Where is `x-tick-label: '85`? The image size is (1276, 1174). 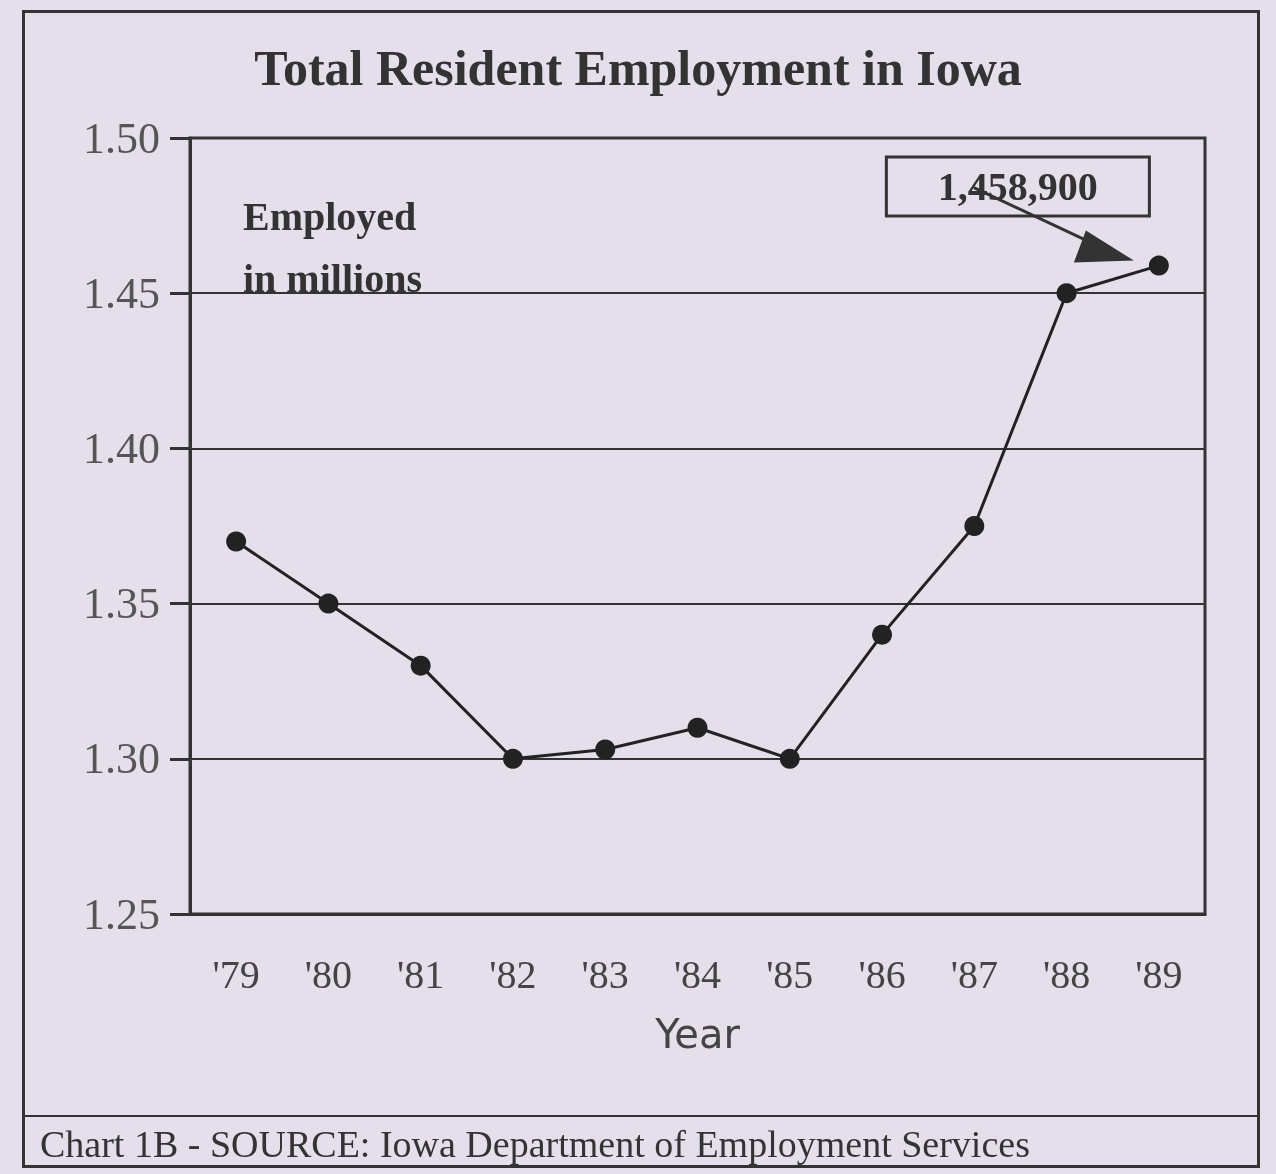 x-tick-label: '85 is located at coordinates (790, 974).